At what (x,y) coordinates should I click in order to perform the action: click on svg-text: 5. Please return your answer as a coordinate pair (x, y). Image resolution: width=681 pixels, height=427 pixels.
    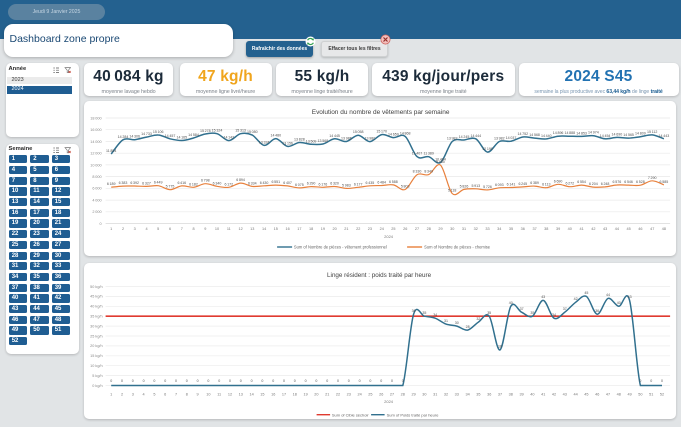
    Looking at the image, I should click on (159, 229).